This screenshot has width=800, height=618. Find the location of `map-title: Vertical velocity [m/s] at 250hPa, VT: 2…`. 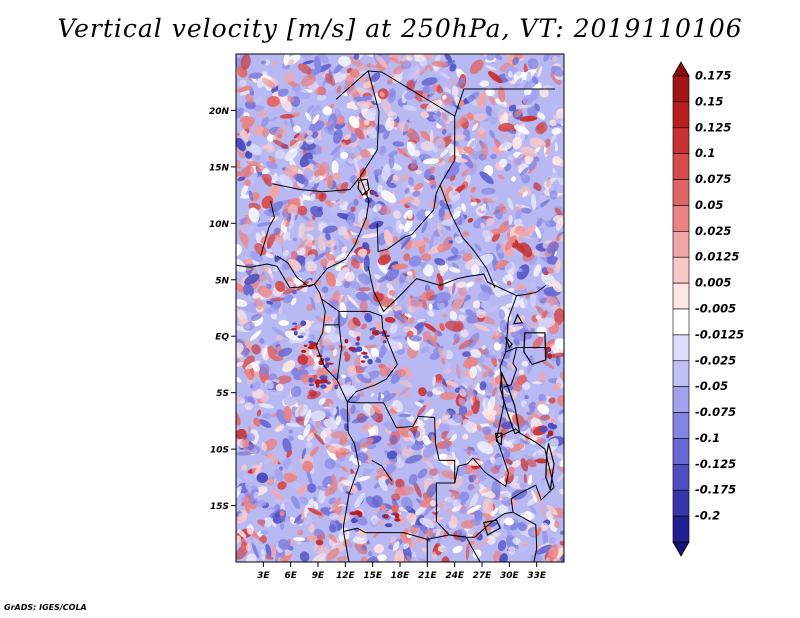

map-title: Vertical velocity [m/s] at 250hPa, VT: 2… is located at coordinates (400, 28).